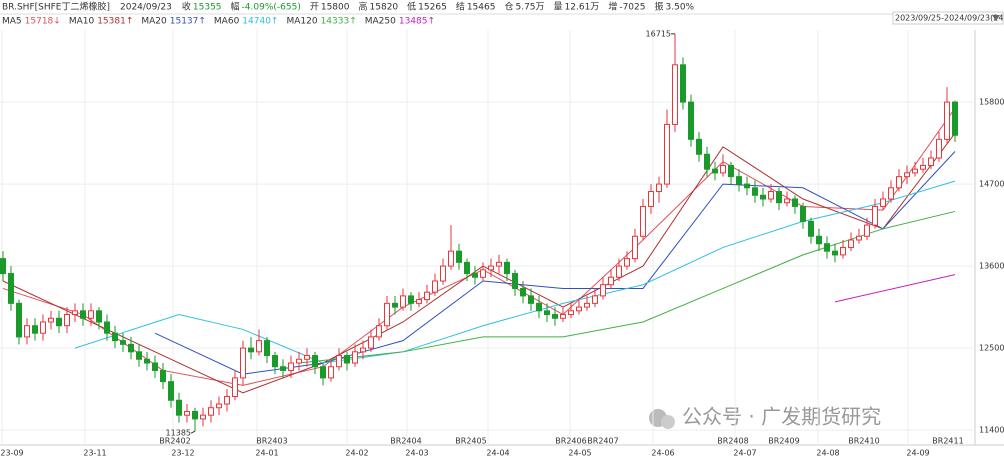  Describe the element at coordinates (363, 7) in the screenshot. I see `field-label: 高` at that location.